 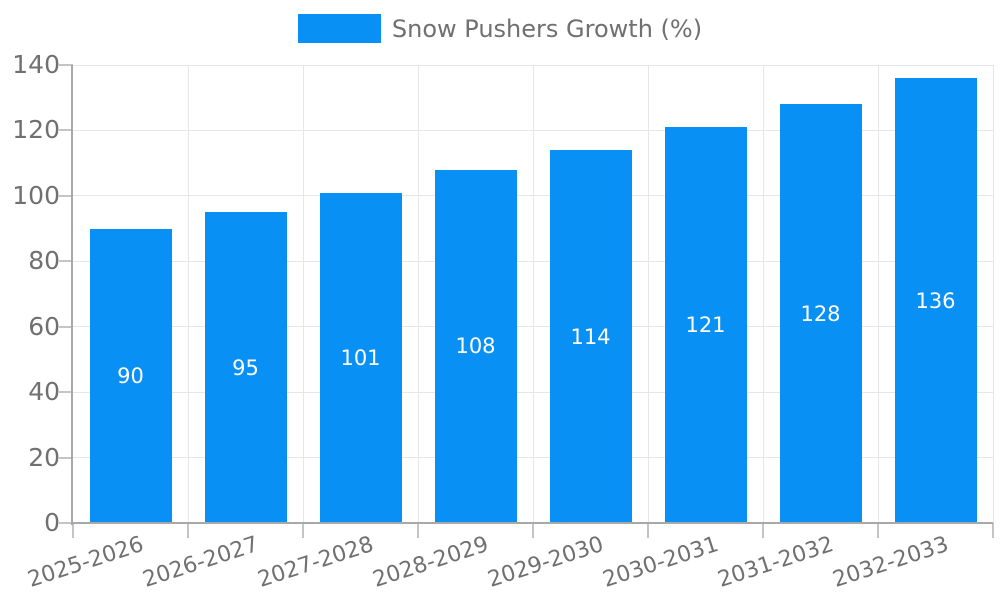 I want to click on bar: 90, so click(x=130, y=375).